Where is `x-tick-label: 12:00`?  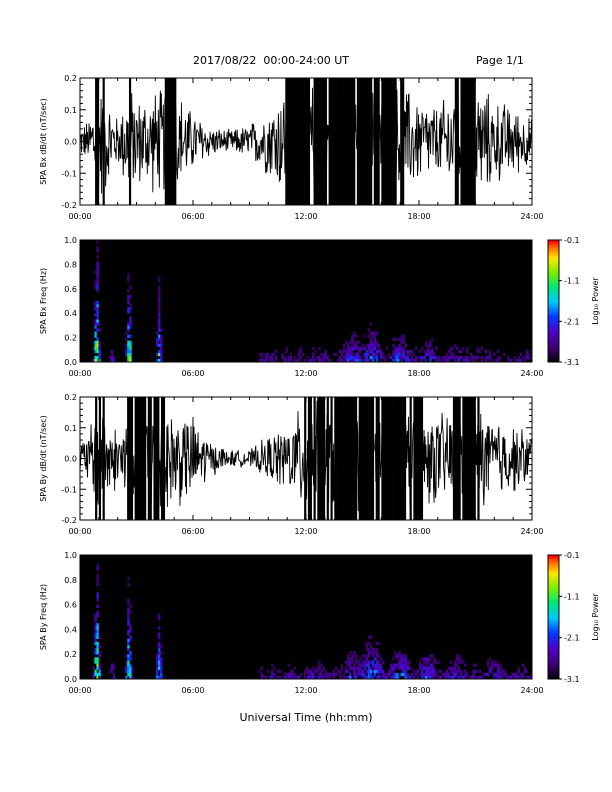
x-tick-label: 12:00 is located at coordinates (305, 531).